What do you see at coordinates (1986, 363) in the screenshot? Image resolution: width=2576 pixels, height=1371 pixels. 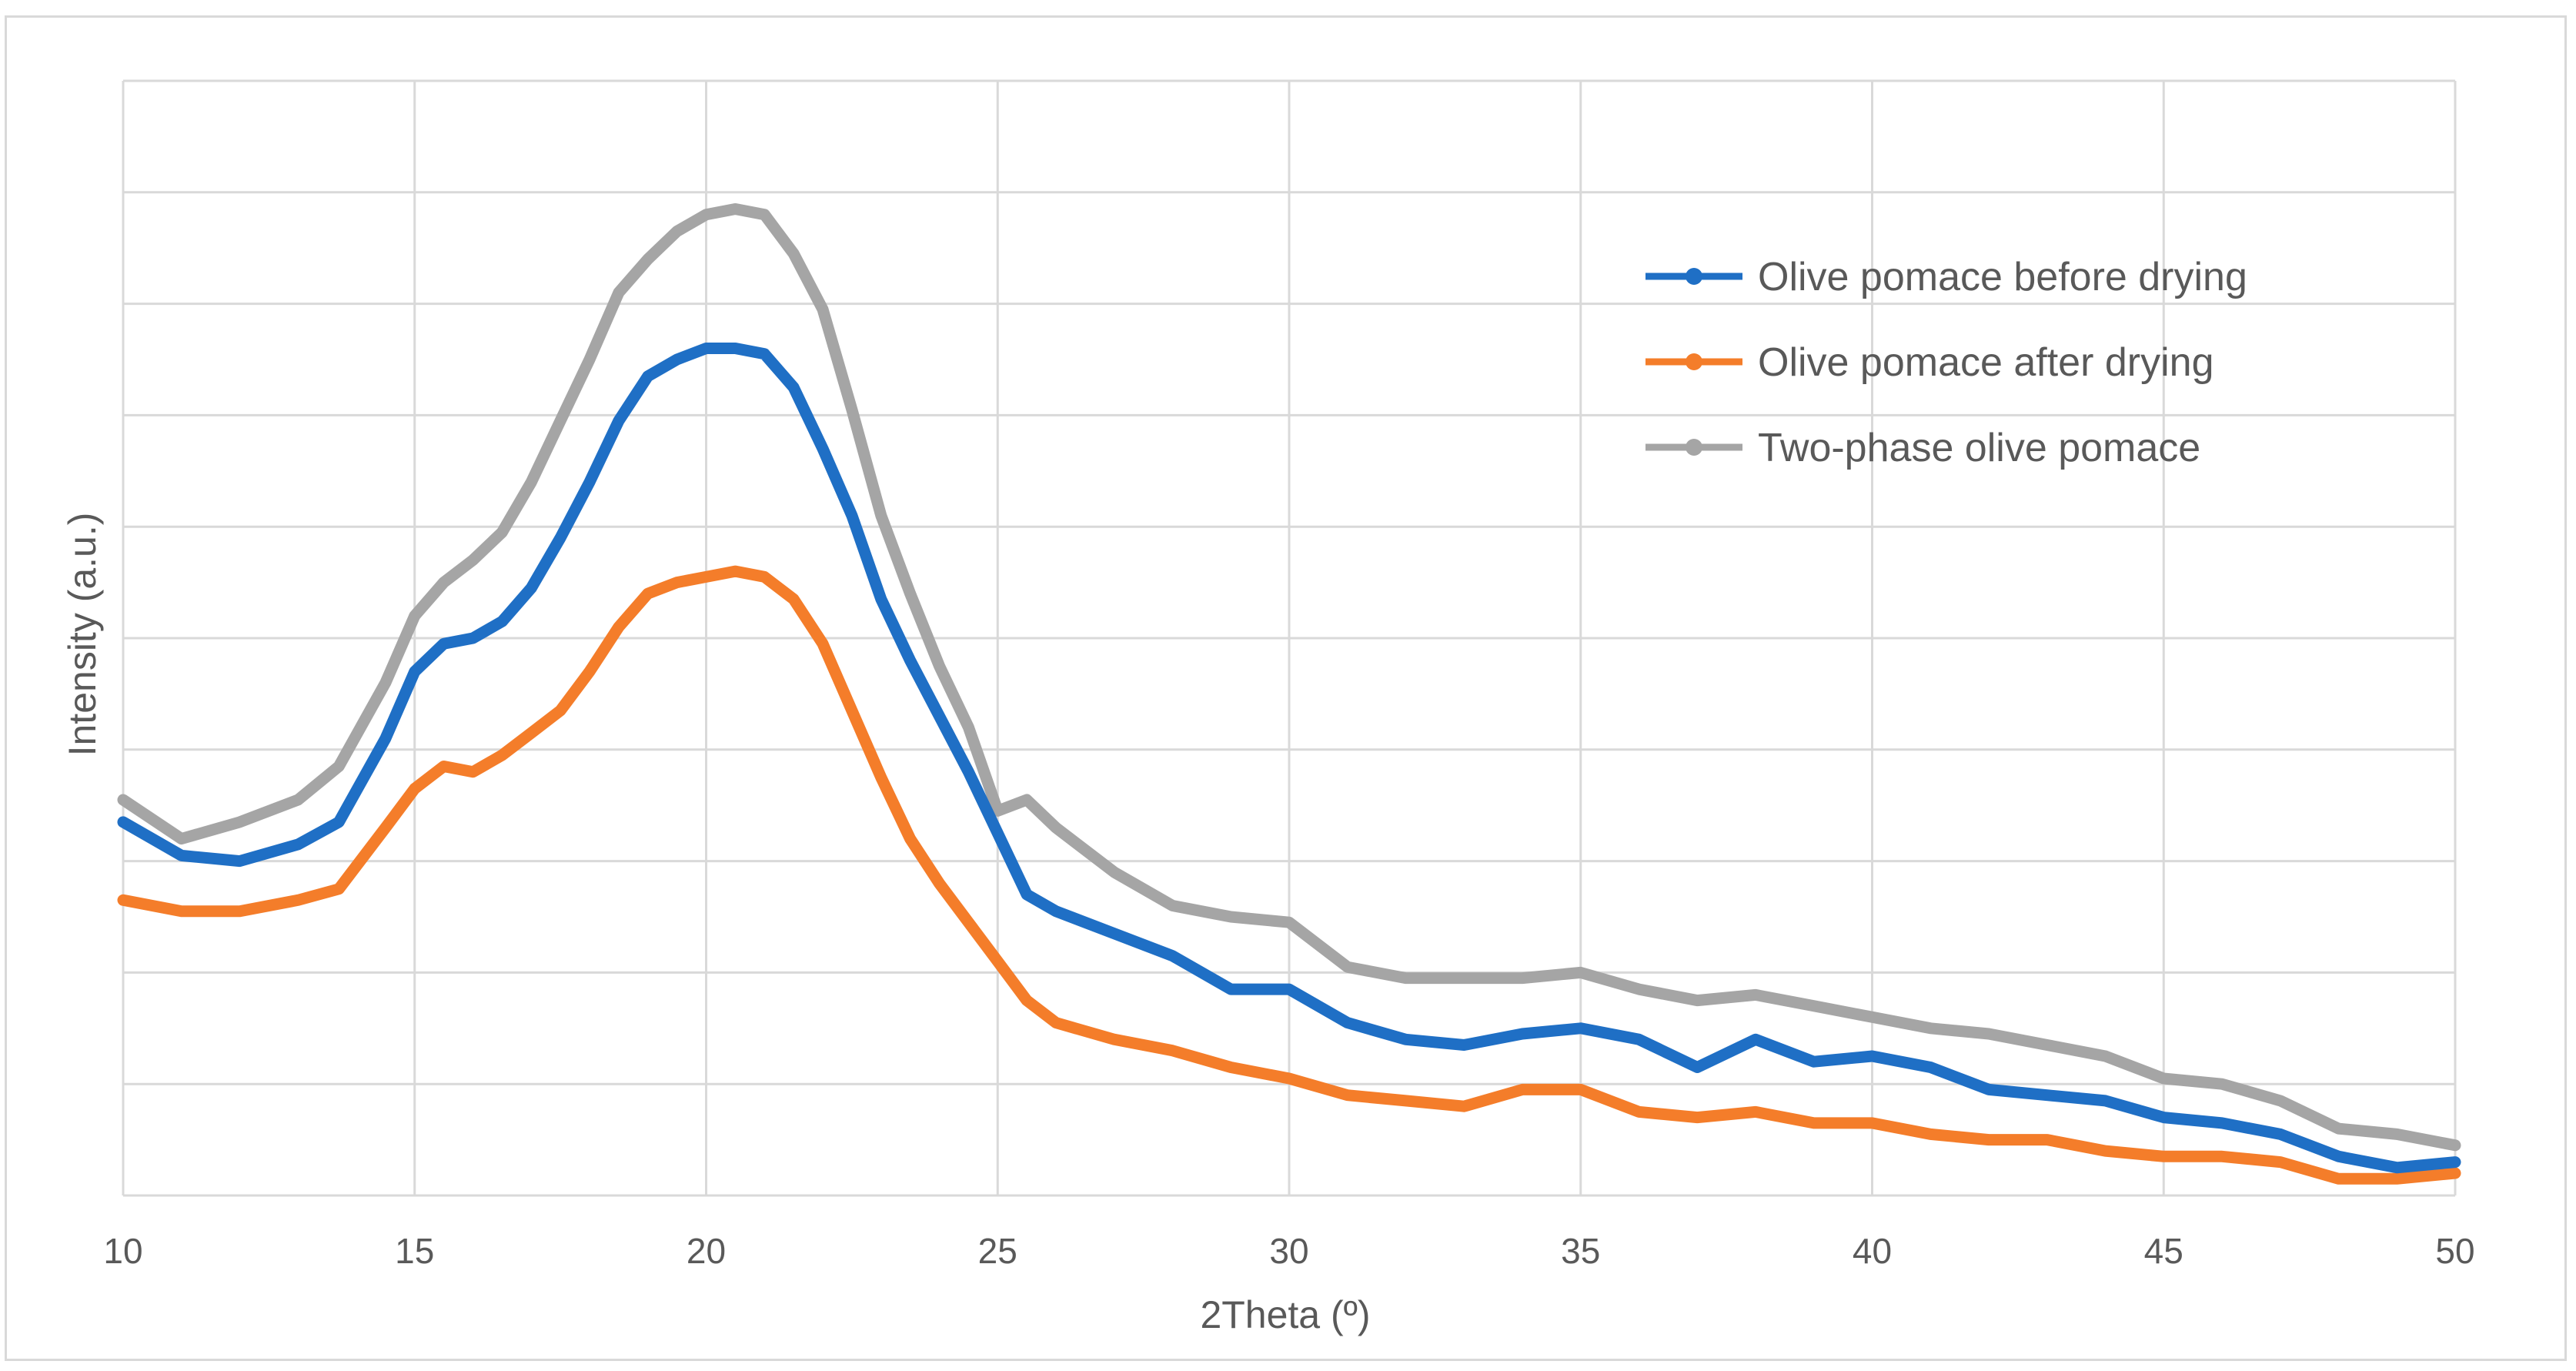 I see `legend-label-after-drying: Olive pomace after drying` at bounding box center [1986, 363].